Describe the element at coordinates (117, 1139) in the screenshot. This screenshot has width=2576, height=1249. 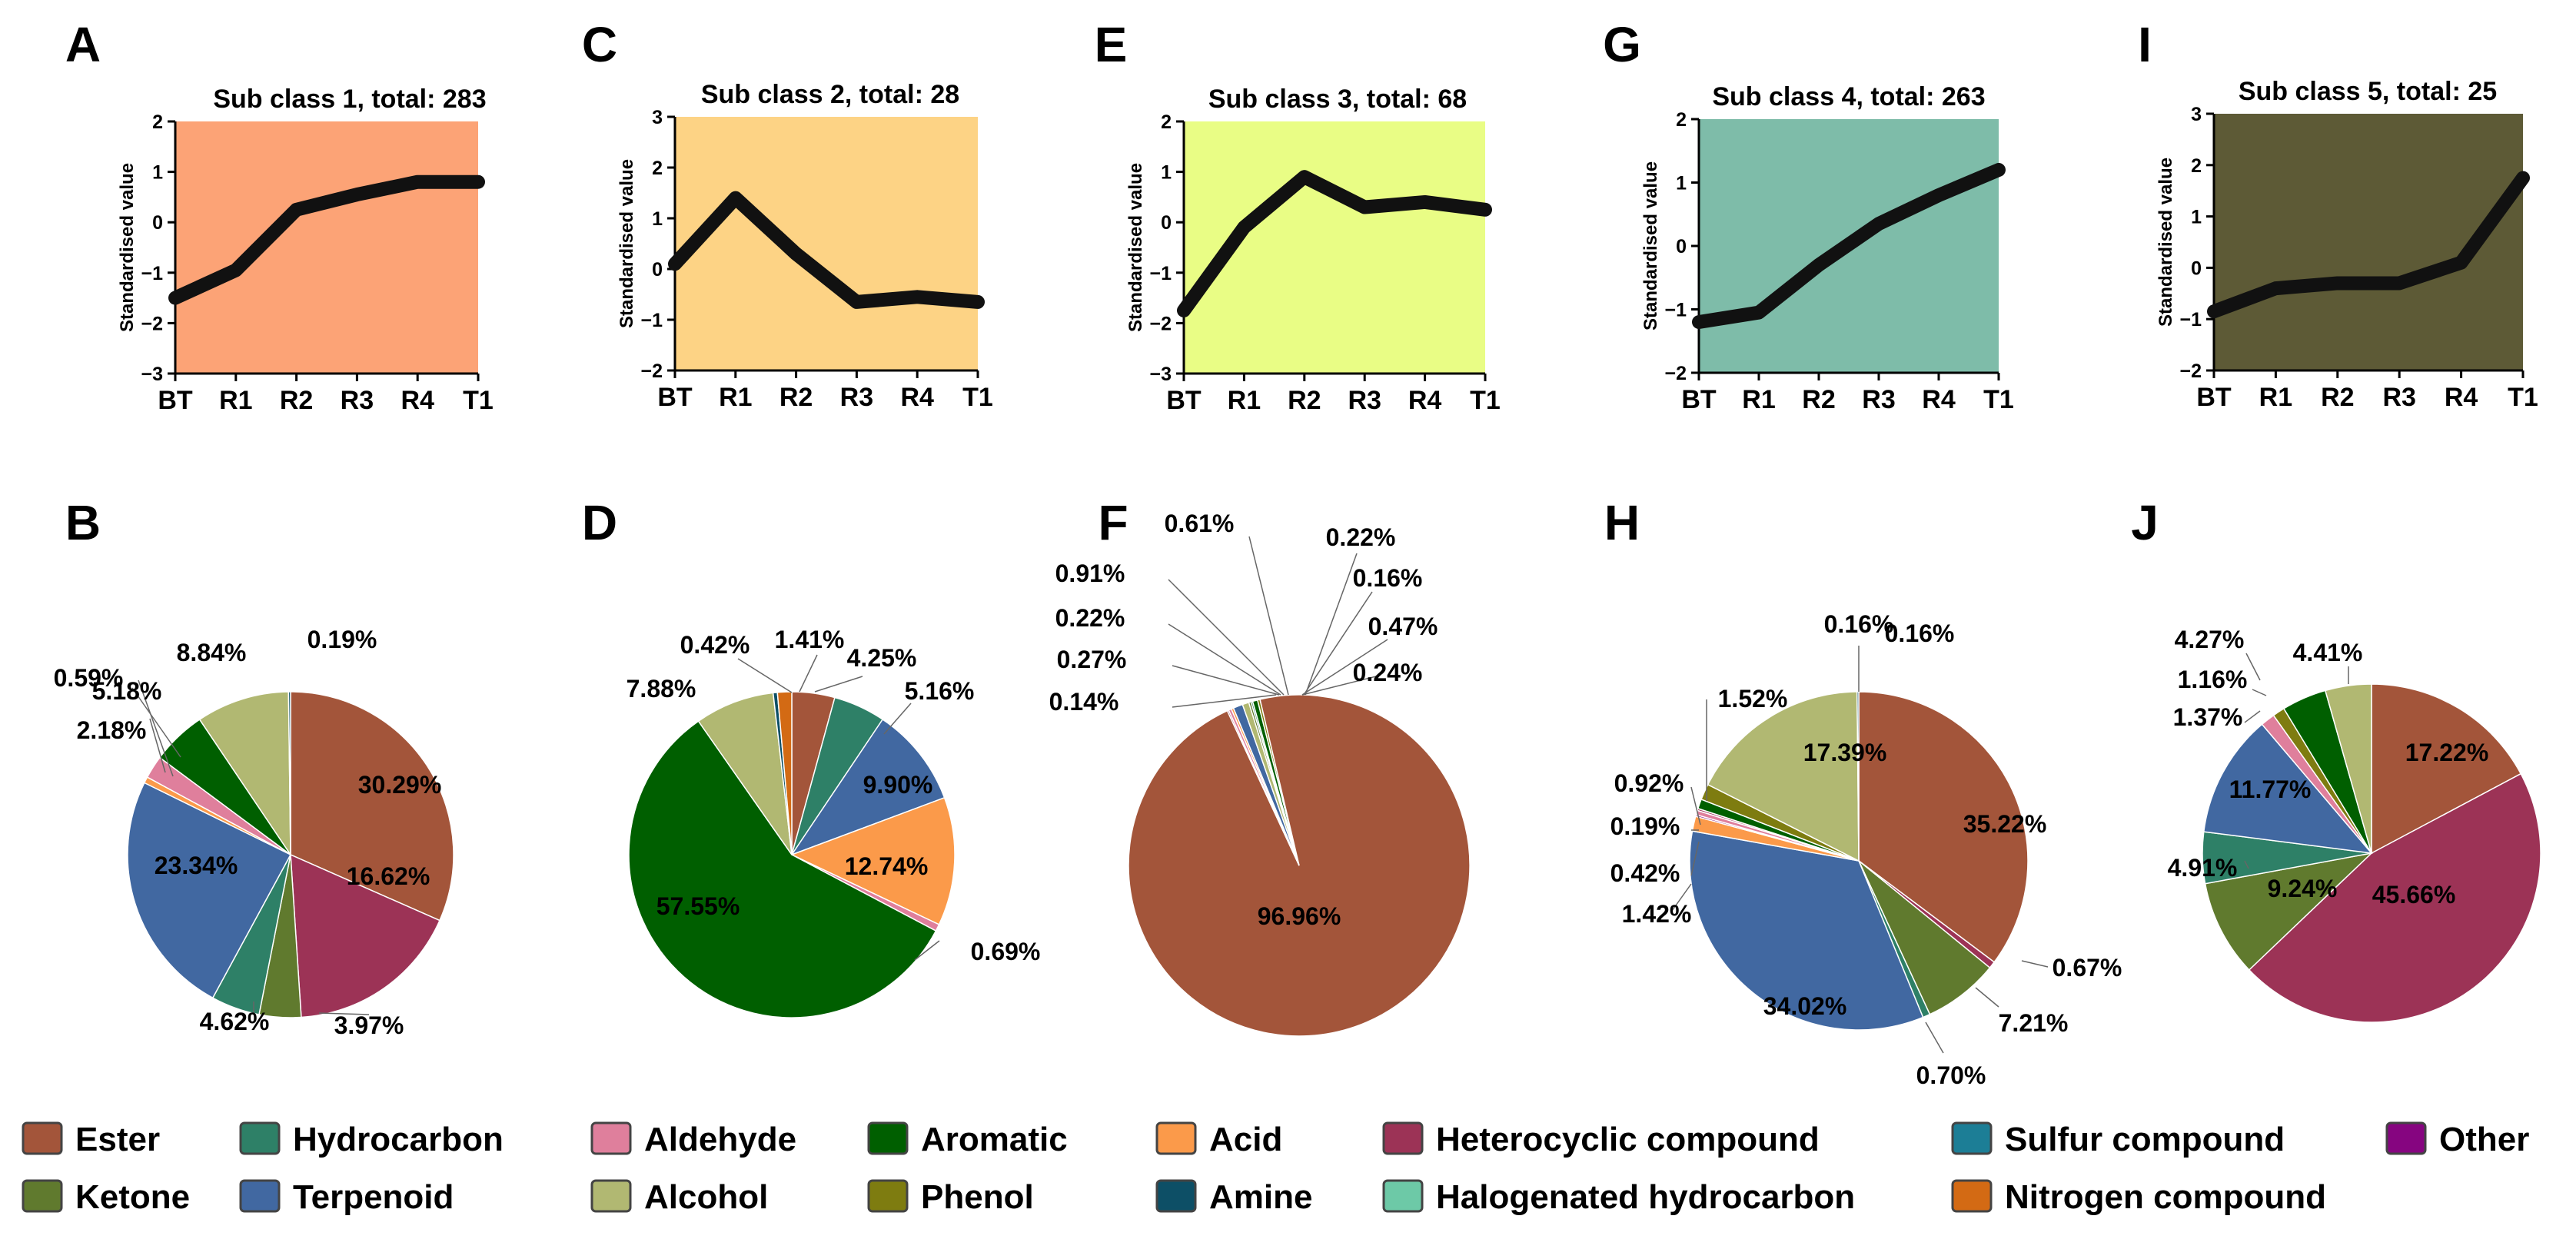
I see `legend-label: Ester` at that location.